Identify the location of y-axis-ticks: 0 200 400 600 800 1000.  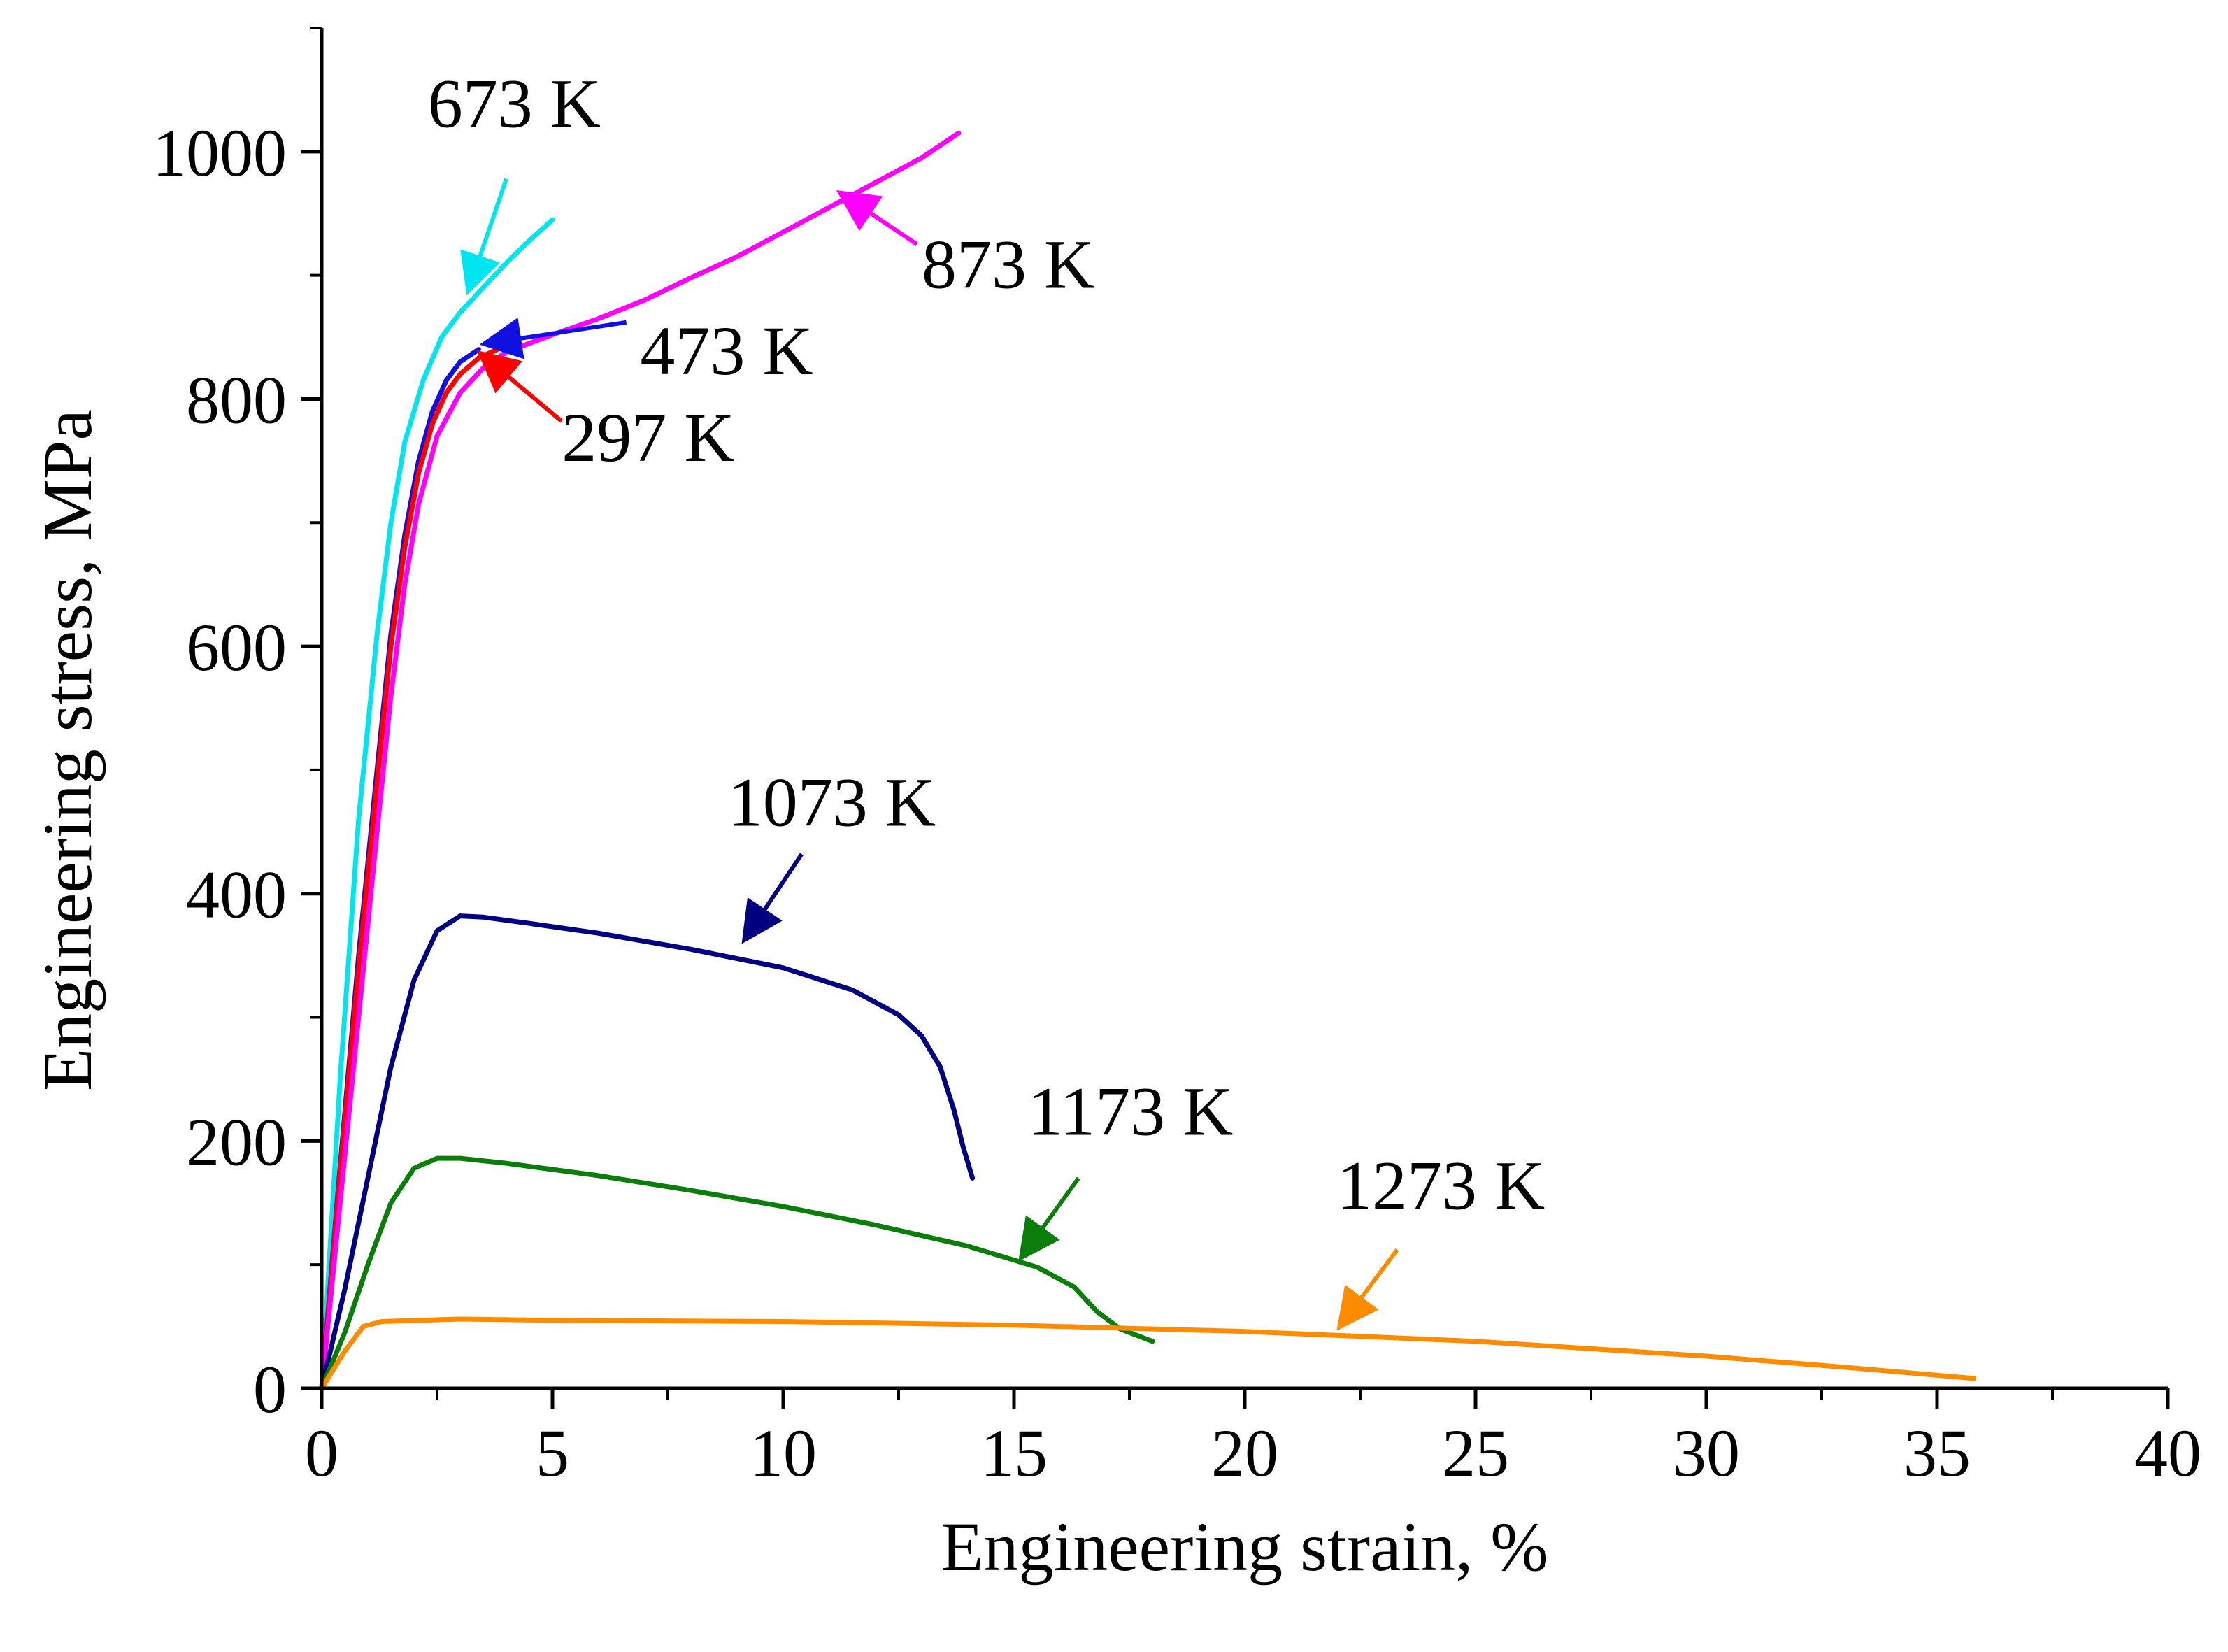
(237, 727).